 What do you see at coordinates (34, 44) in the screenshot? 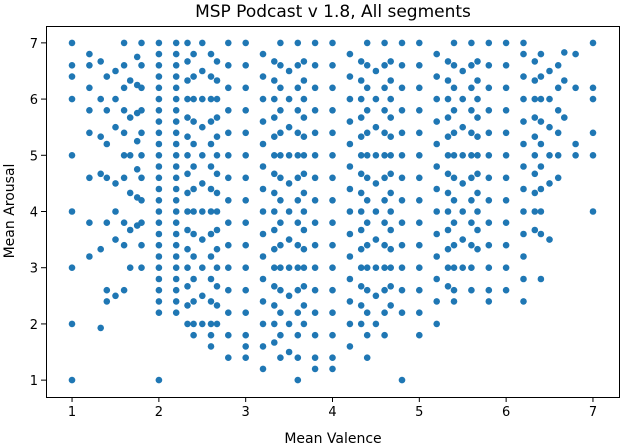
I see `y-tick-label: 7` at bounding box center [34, 44].